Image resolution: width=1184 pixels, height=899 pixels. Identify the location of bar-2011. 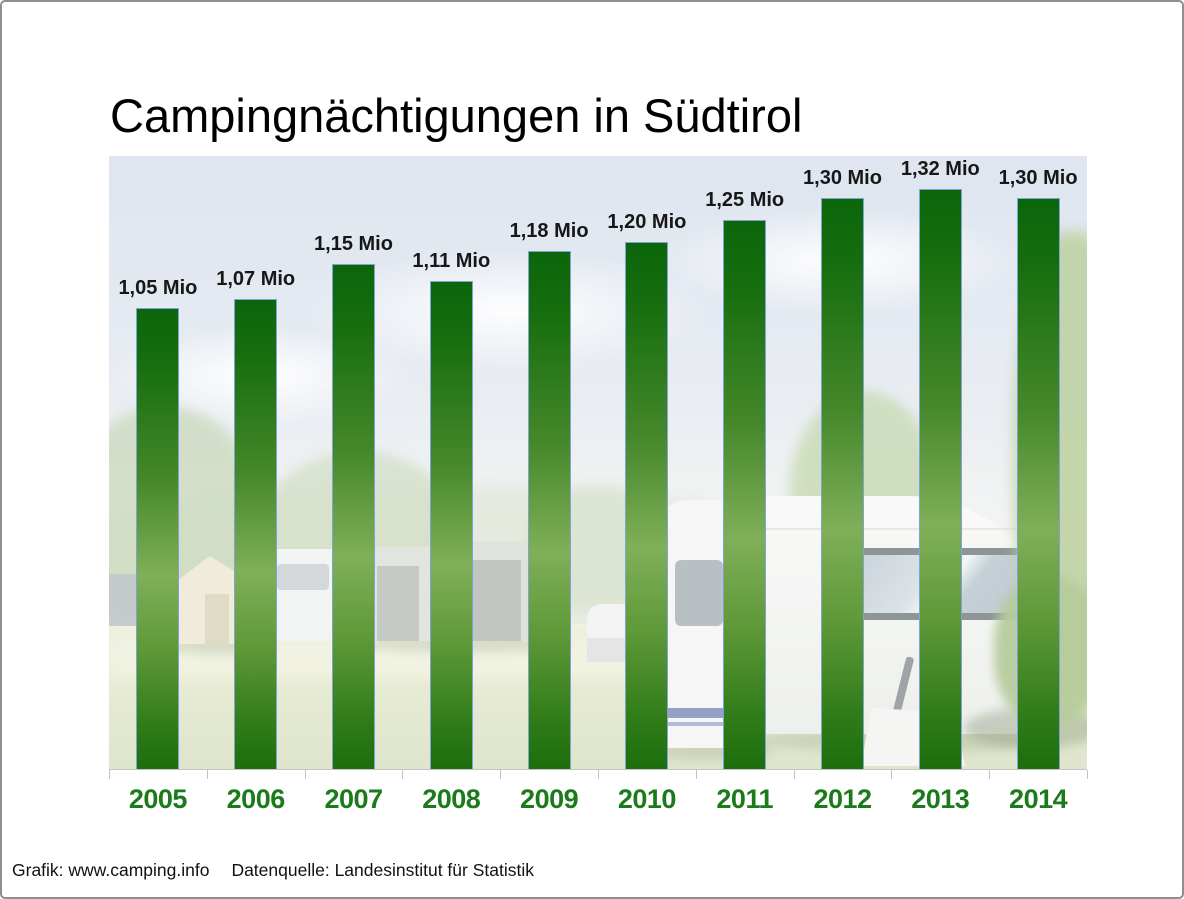
(745, 495).